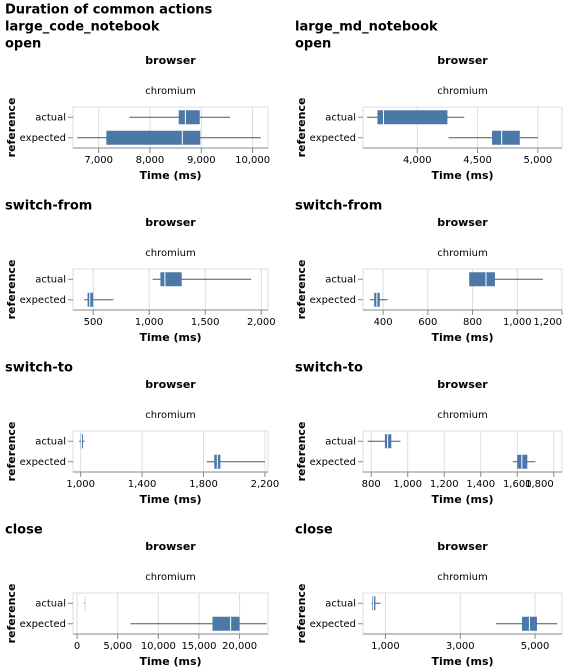  I want to click on x-tick-label: 20,000, so click(239, 646).